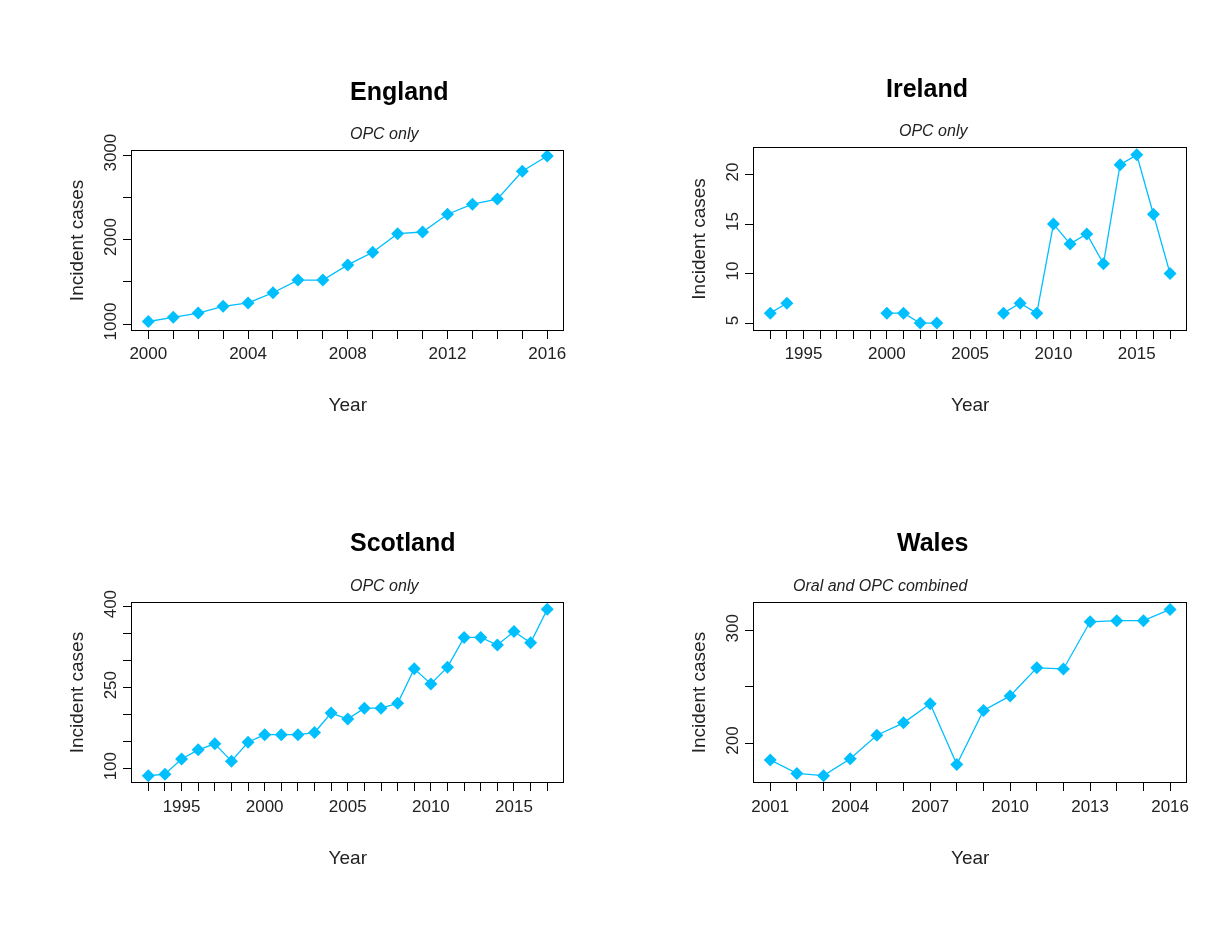 This screenshot has height=941, width=1205. What do you see at coordinates (111, 685) in the screenshot?
I see `y-tick-label: 250` at bounding box center [111, 685].